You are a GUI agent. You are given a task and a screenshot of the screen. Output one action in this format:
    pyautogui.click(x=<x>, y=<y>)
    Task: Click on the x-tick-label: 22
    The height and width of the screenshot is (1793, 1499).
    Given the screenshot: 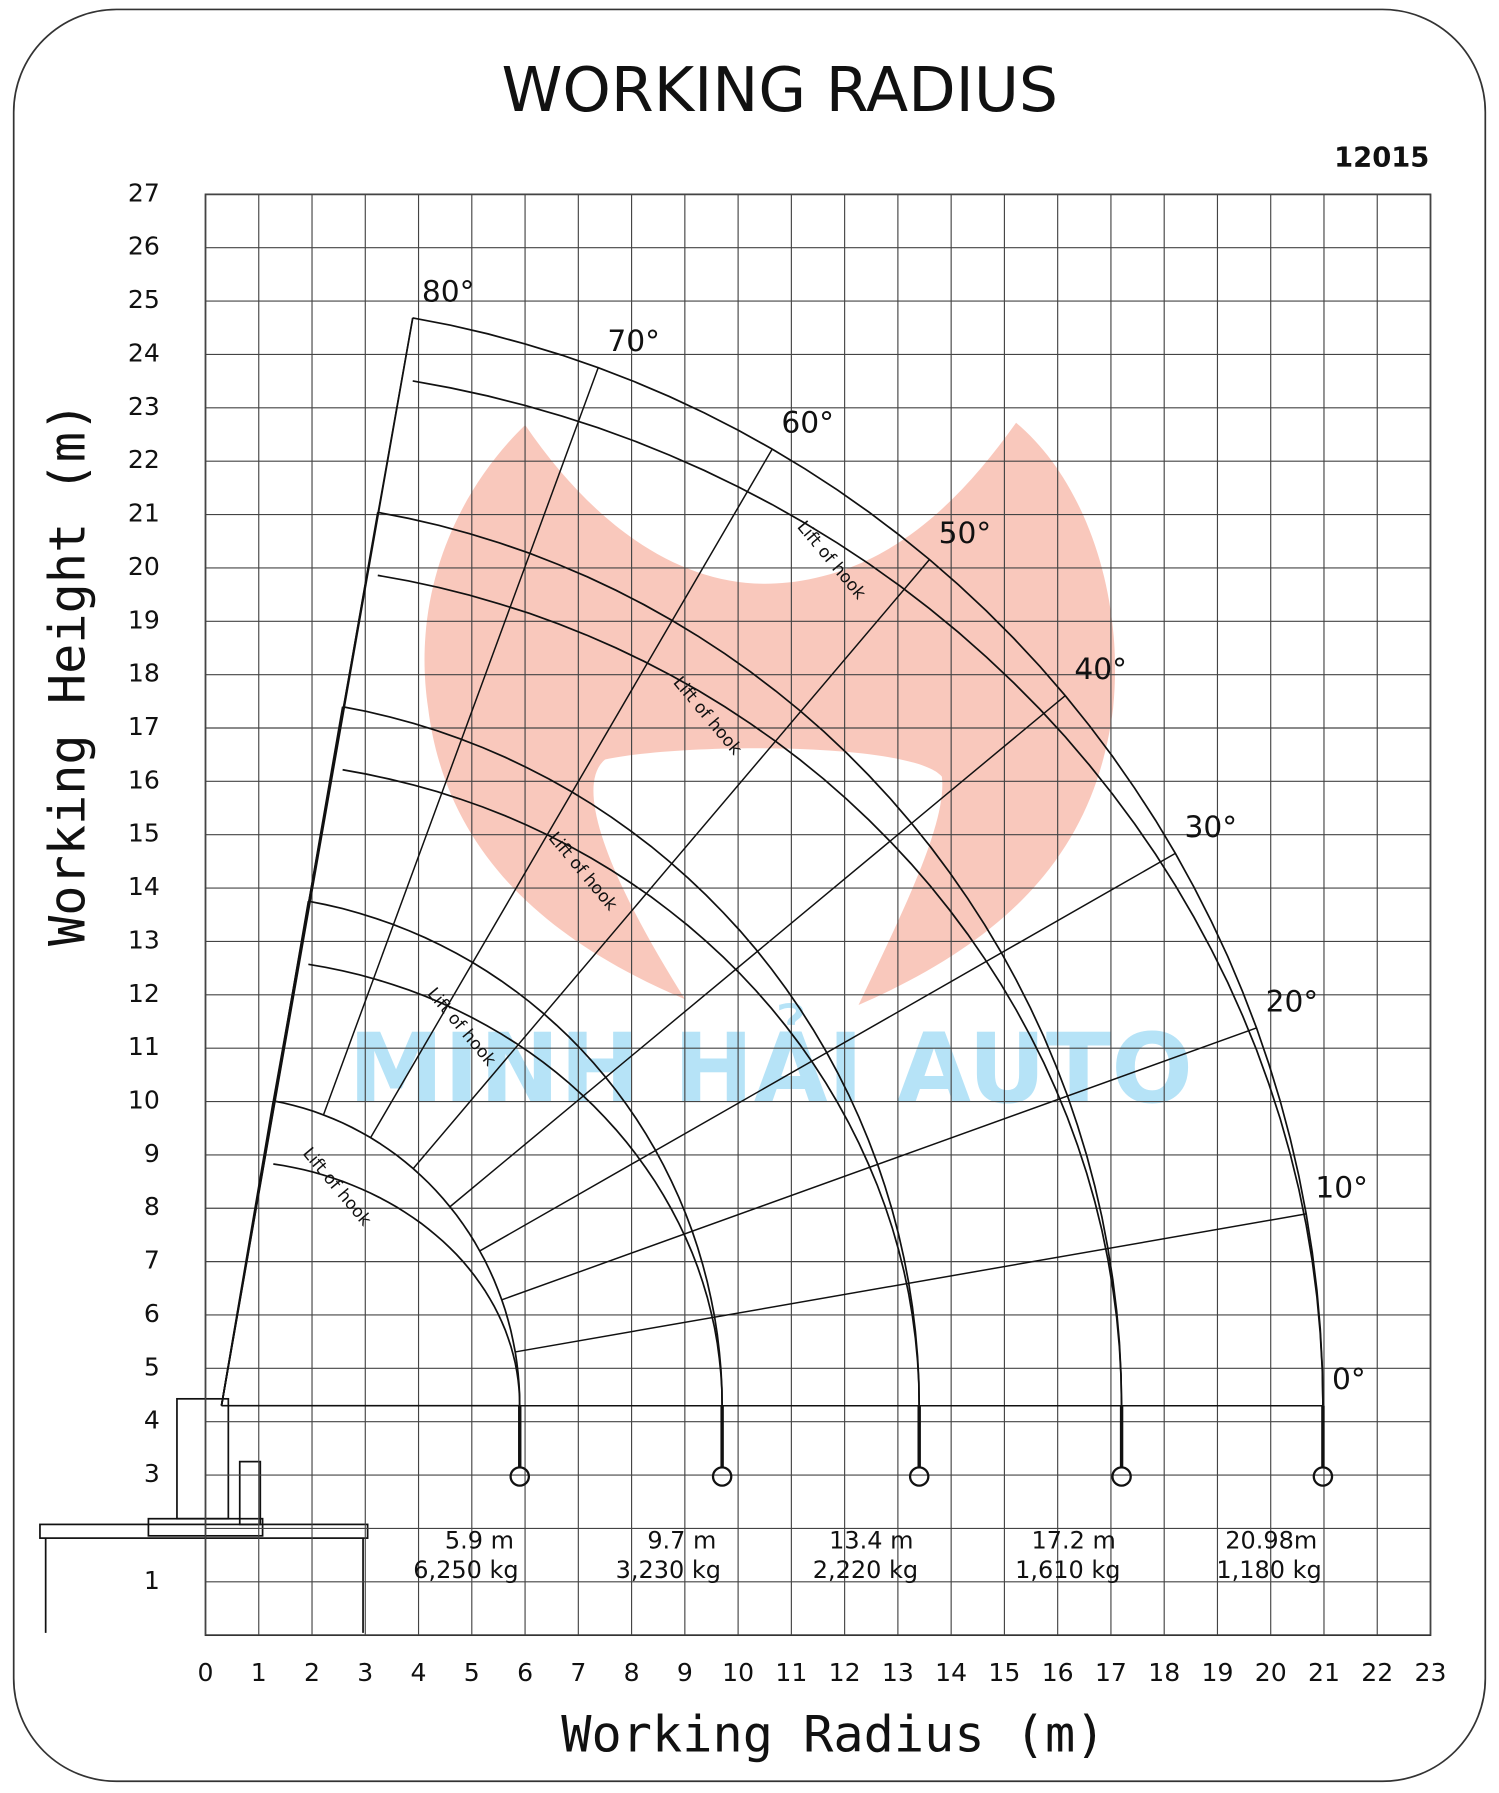 What is the action you would take?
    pyautogui.click(x=1377, y=1672)
    